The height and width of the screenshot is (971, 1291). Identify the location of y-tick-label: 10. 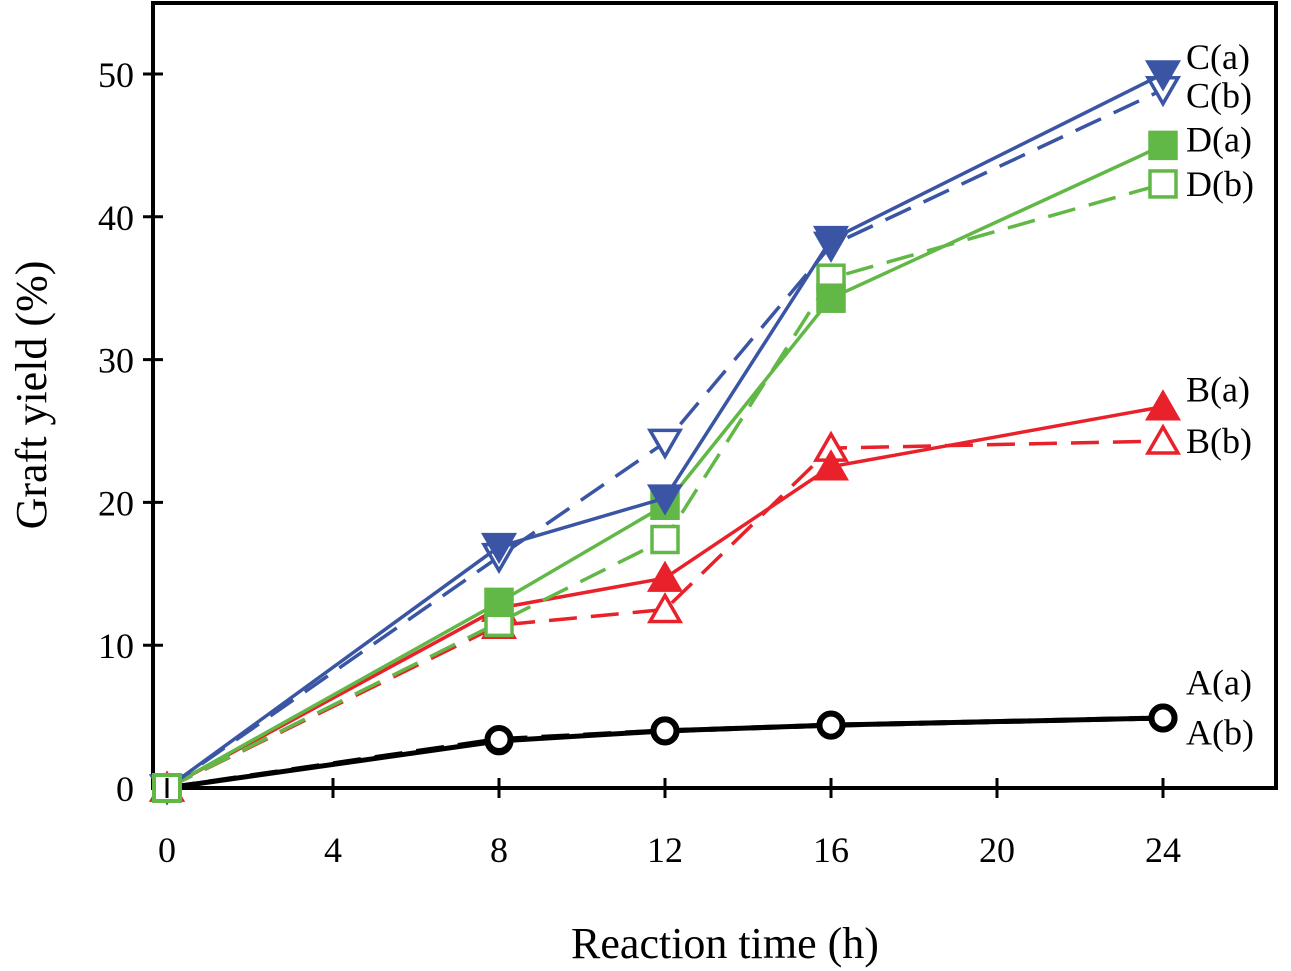
(116, 646).